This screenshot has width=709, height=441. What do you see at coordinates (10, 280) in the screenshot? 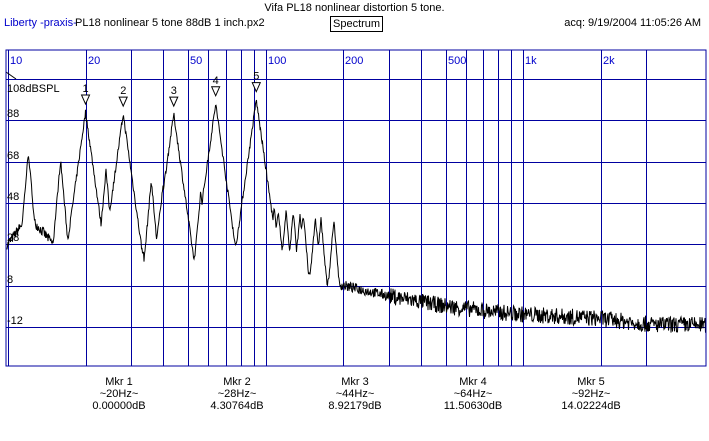
I see `y-tick-label: 8` at bounding box center [10, 280].